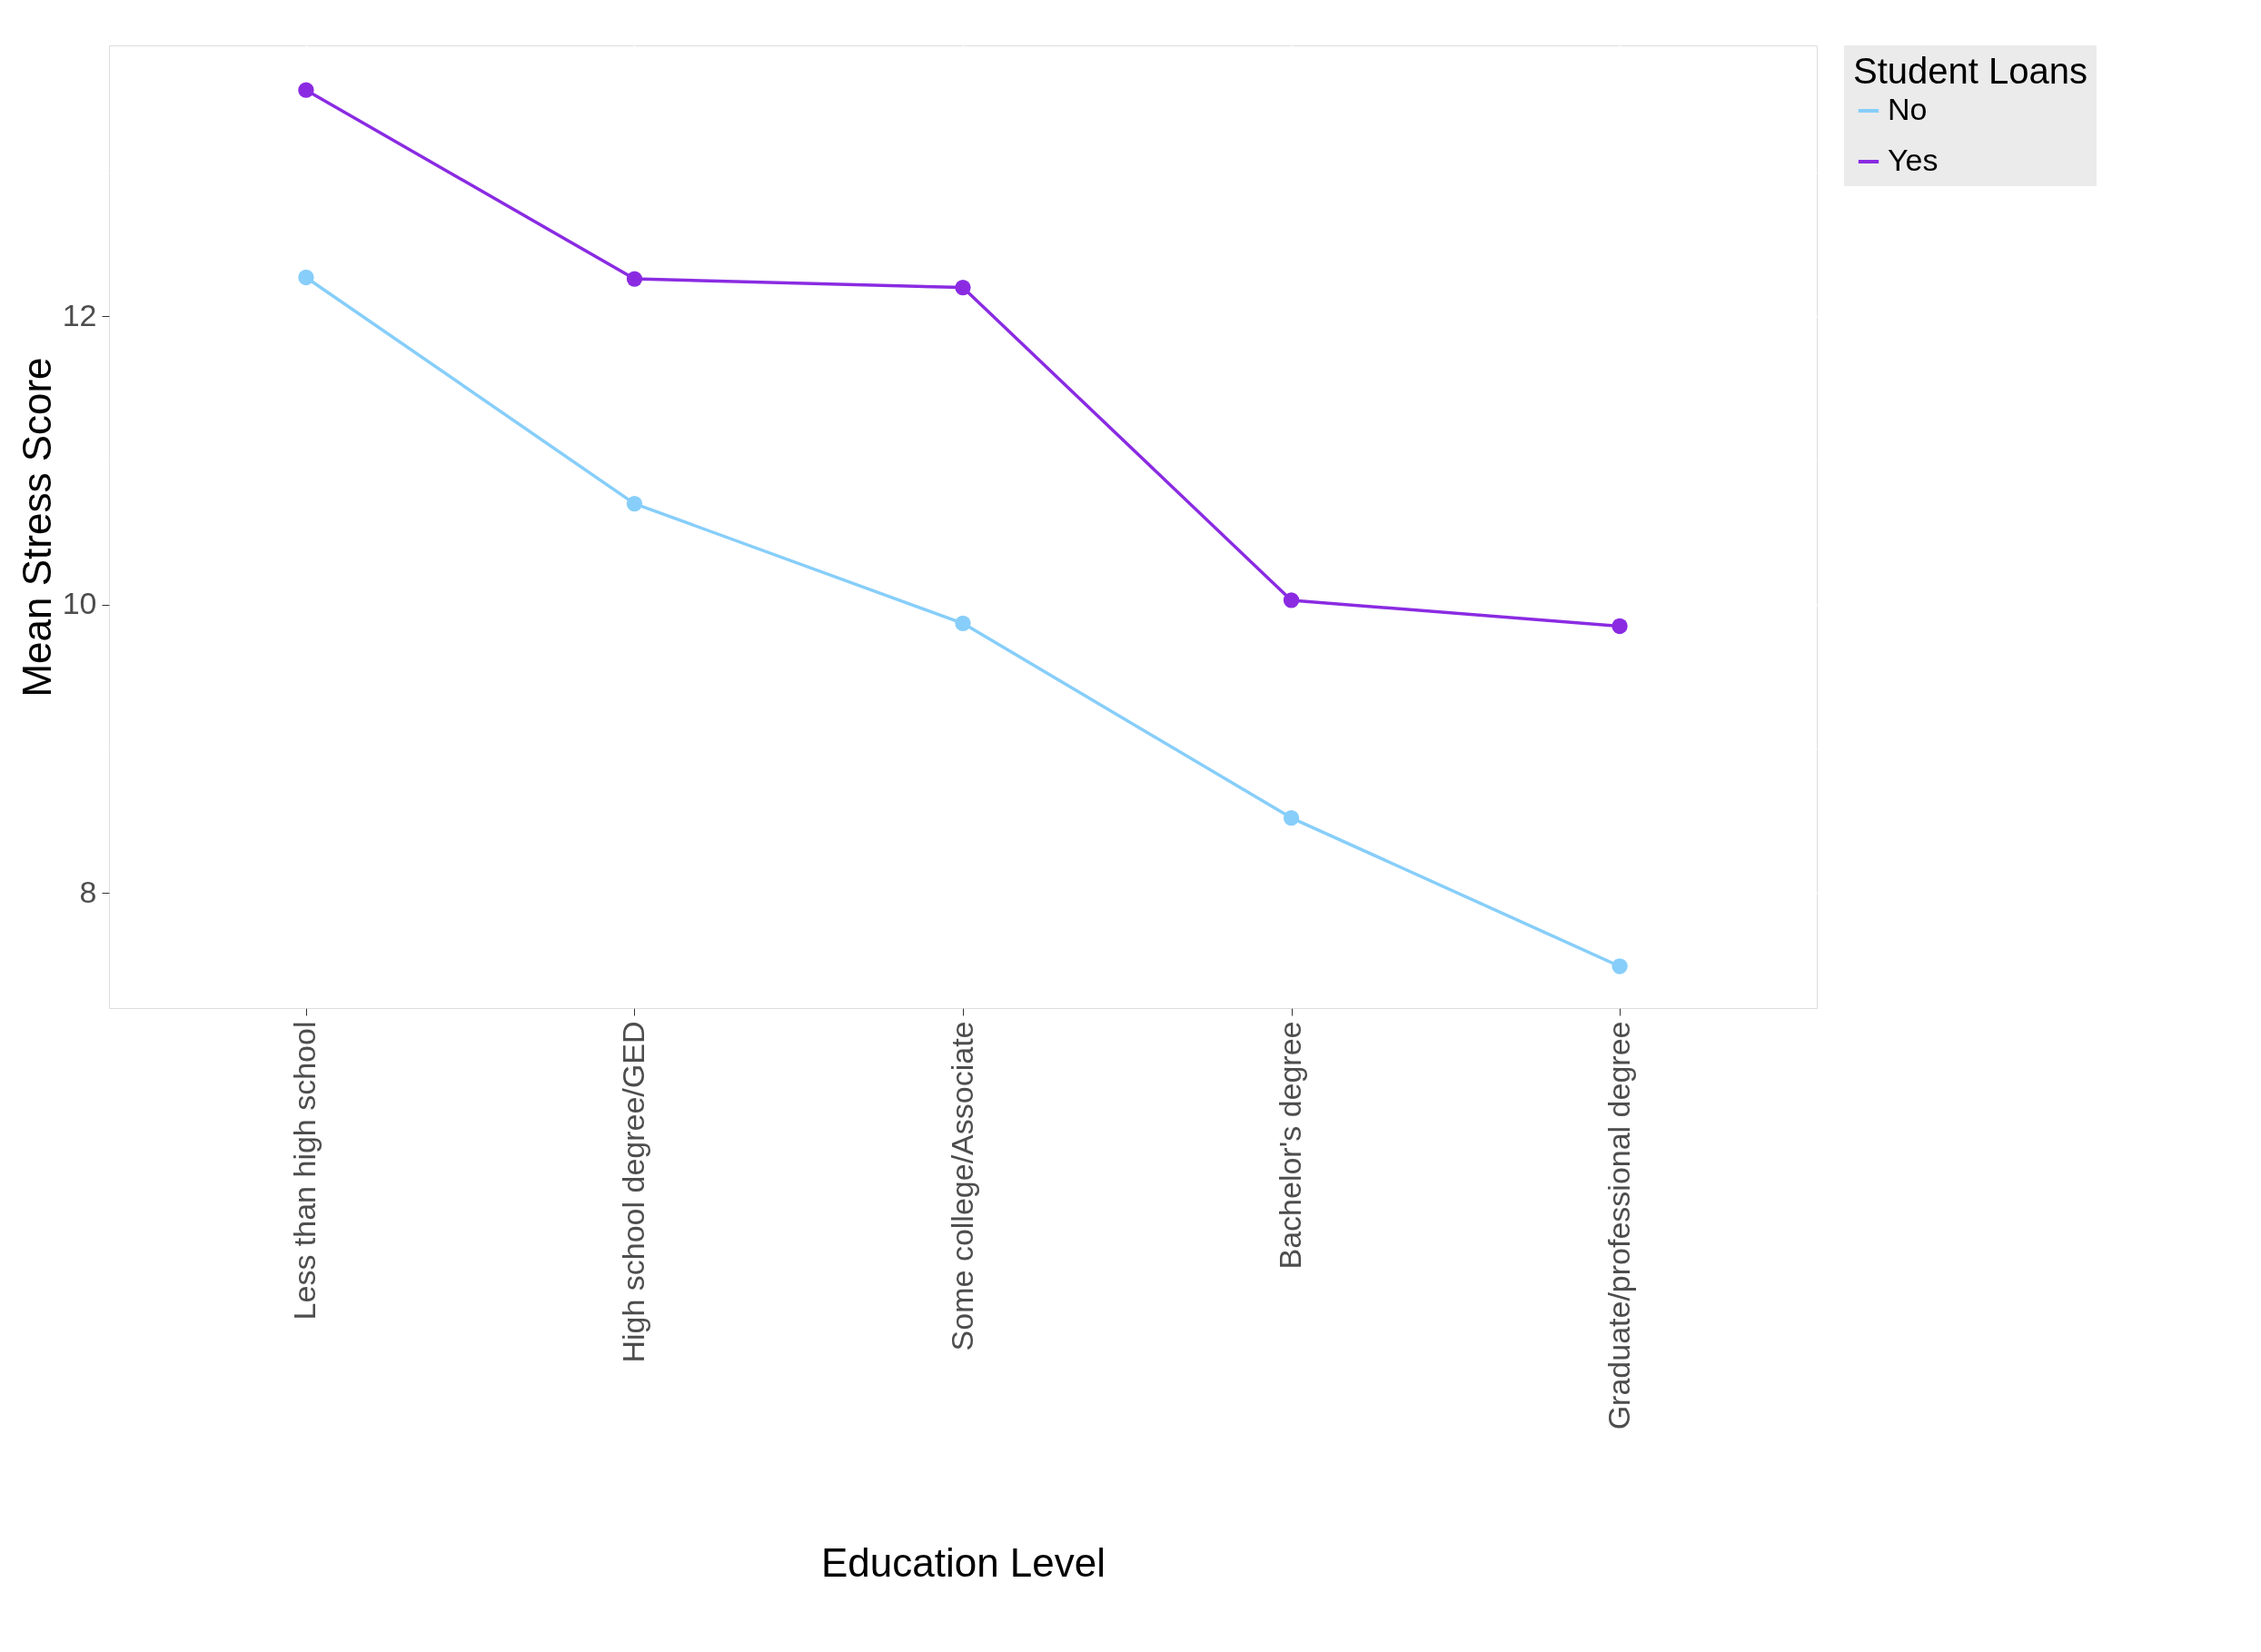  What do you see at coordinates (632, 1192) in the screenshot?
I see `x-tick-label: High school degree/GED` at bounding box center [632, 1192].